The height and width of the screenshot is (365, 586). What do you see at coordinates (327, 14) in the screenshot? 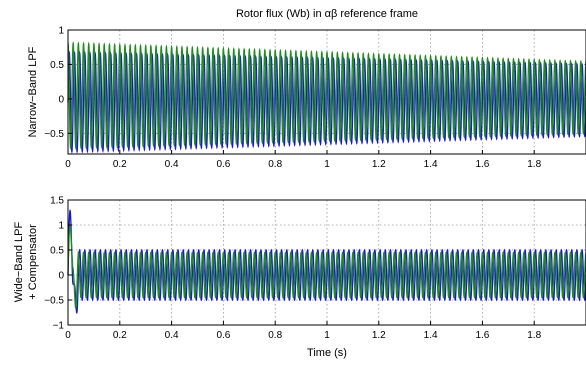
I see `top-chart-title: Rotor flux (Wb) in αβ reference frame` at bounding box center [327, 14].